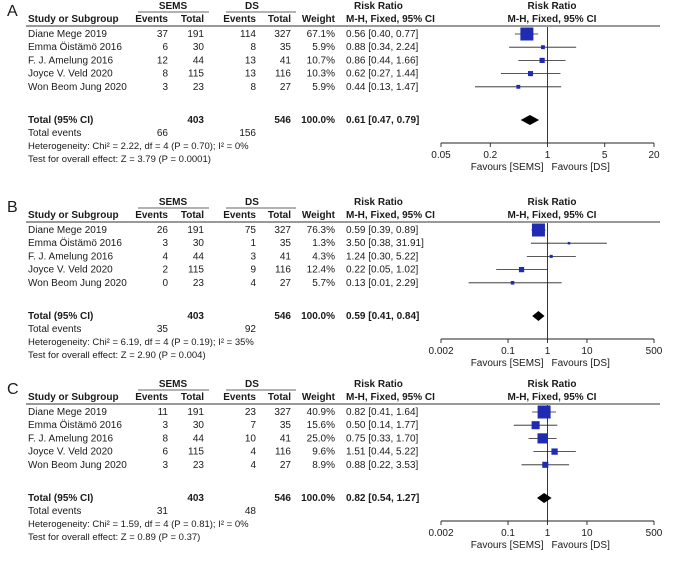  Describe the element at coordinates (382, 47) in the screenshot. I see `study-risk-ratio-ci: 0.88 [0.34, 2.24]` at that location.